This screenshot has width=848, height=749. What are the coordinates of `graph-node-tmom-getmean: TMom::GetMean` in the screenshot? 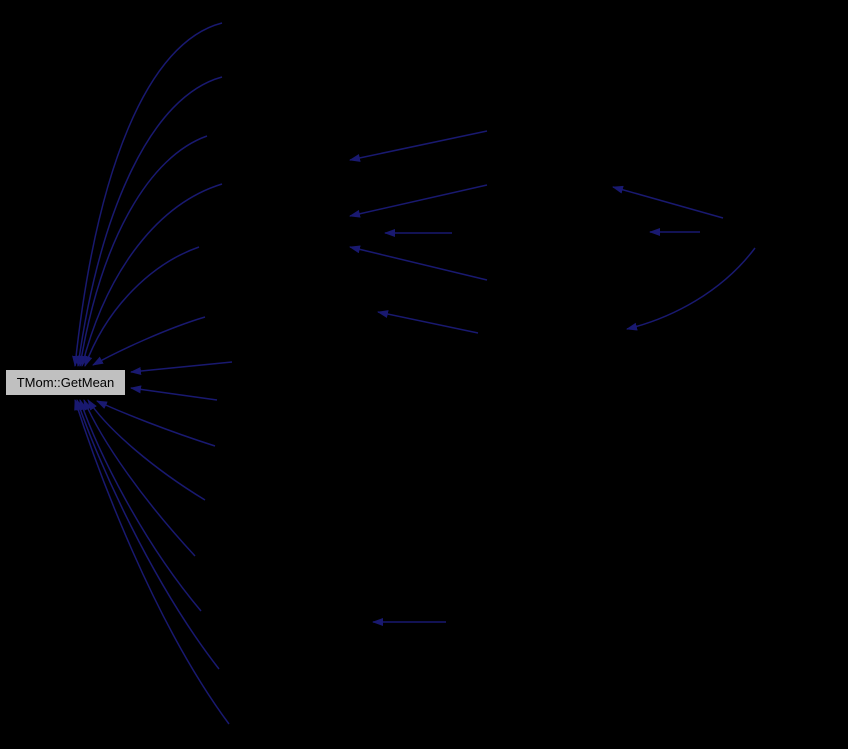 It's located at (65, 382).